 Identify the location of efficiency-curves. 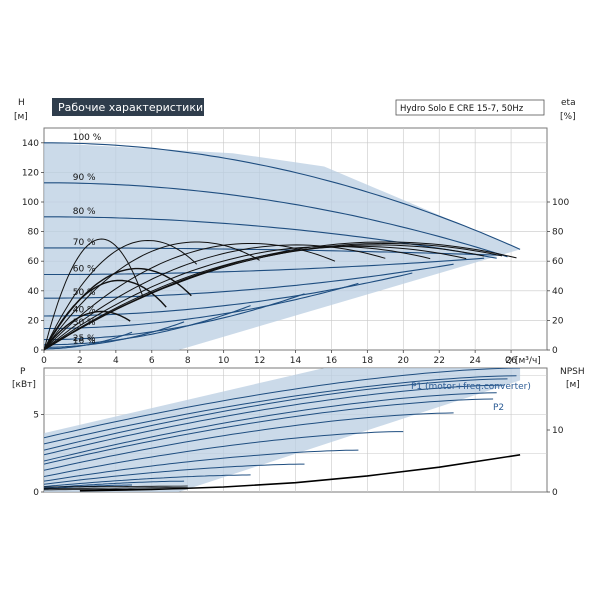
(280, 294).